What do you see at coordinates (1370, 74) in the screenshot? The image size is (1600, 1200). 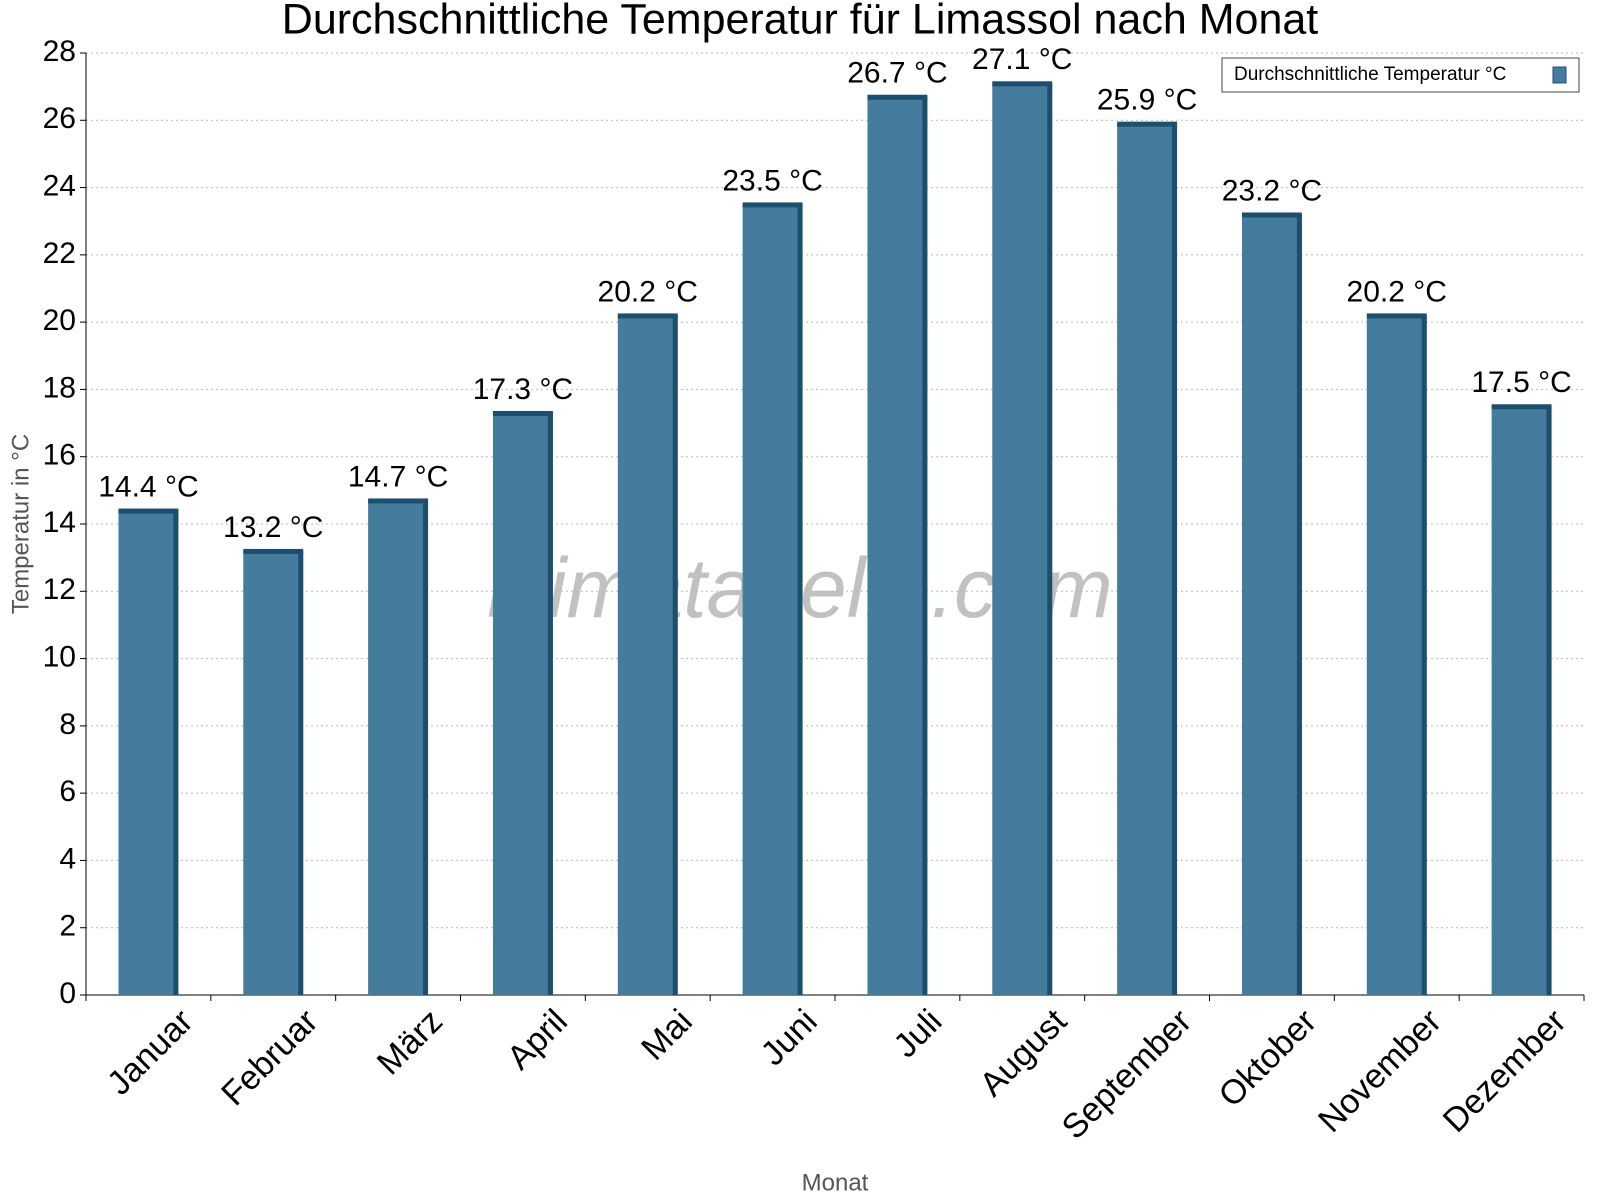 I see `legend-label: Durchschnittliche Temperatur °C` at bounding box center [1370, 74].